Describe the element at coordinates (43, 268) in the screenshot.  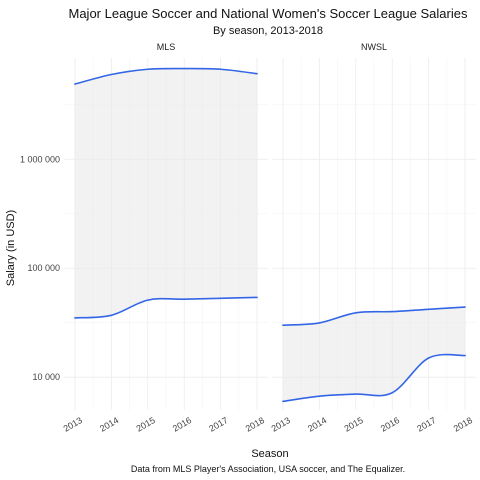
I see `y-tick-label: 100 000` at that location.